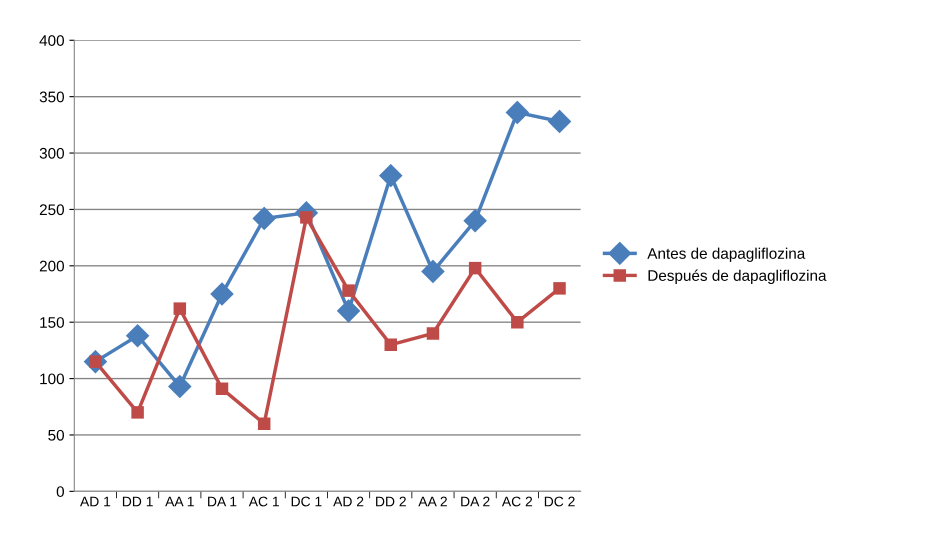 This screenshot has height=537, width=929. Describe the element at coordinates (179, 501) in the screenshot. I see `x-tick-label: AA 1` at that location.